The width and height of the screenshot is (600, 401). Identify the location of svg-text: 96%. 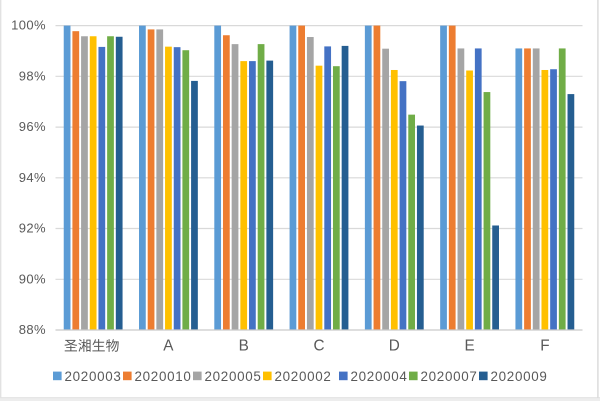
(32, 126).